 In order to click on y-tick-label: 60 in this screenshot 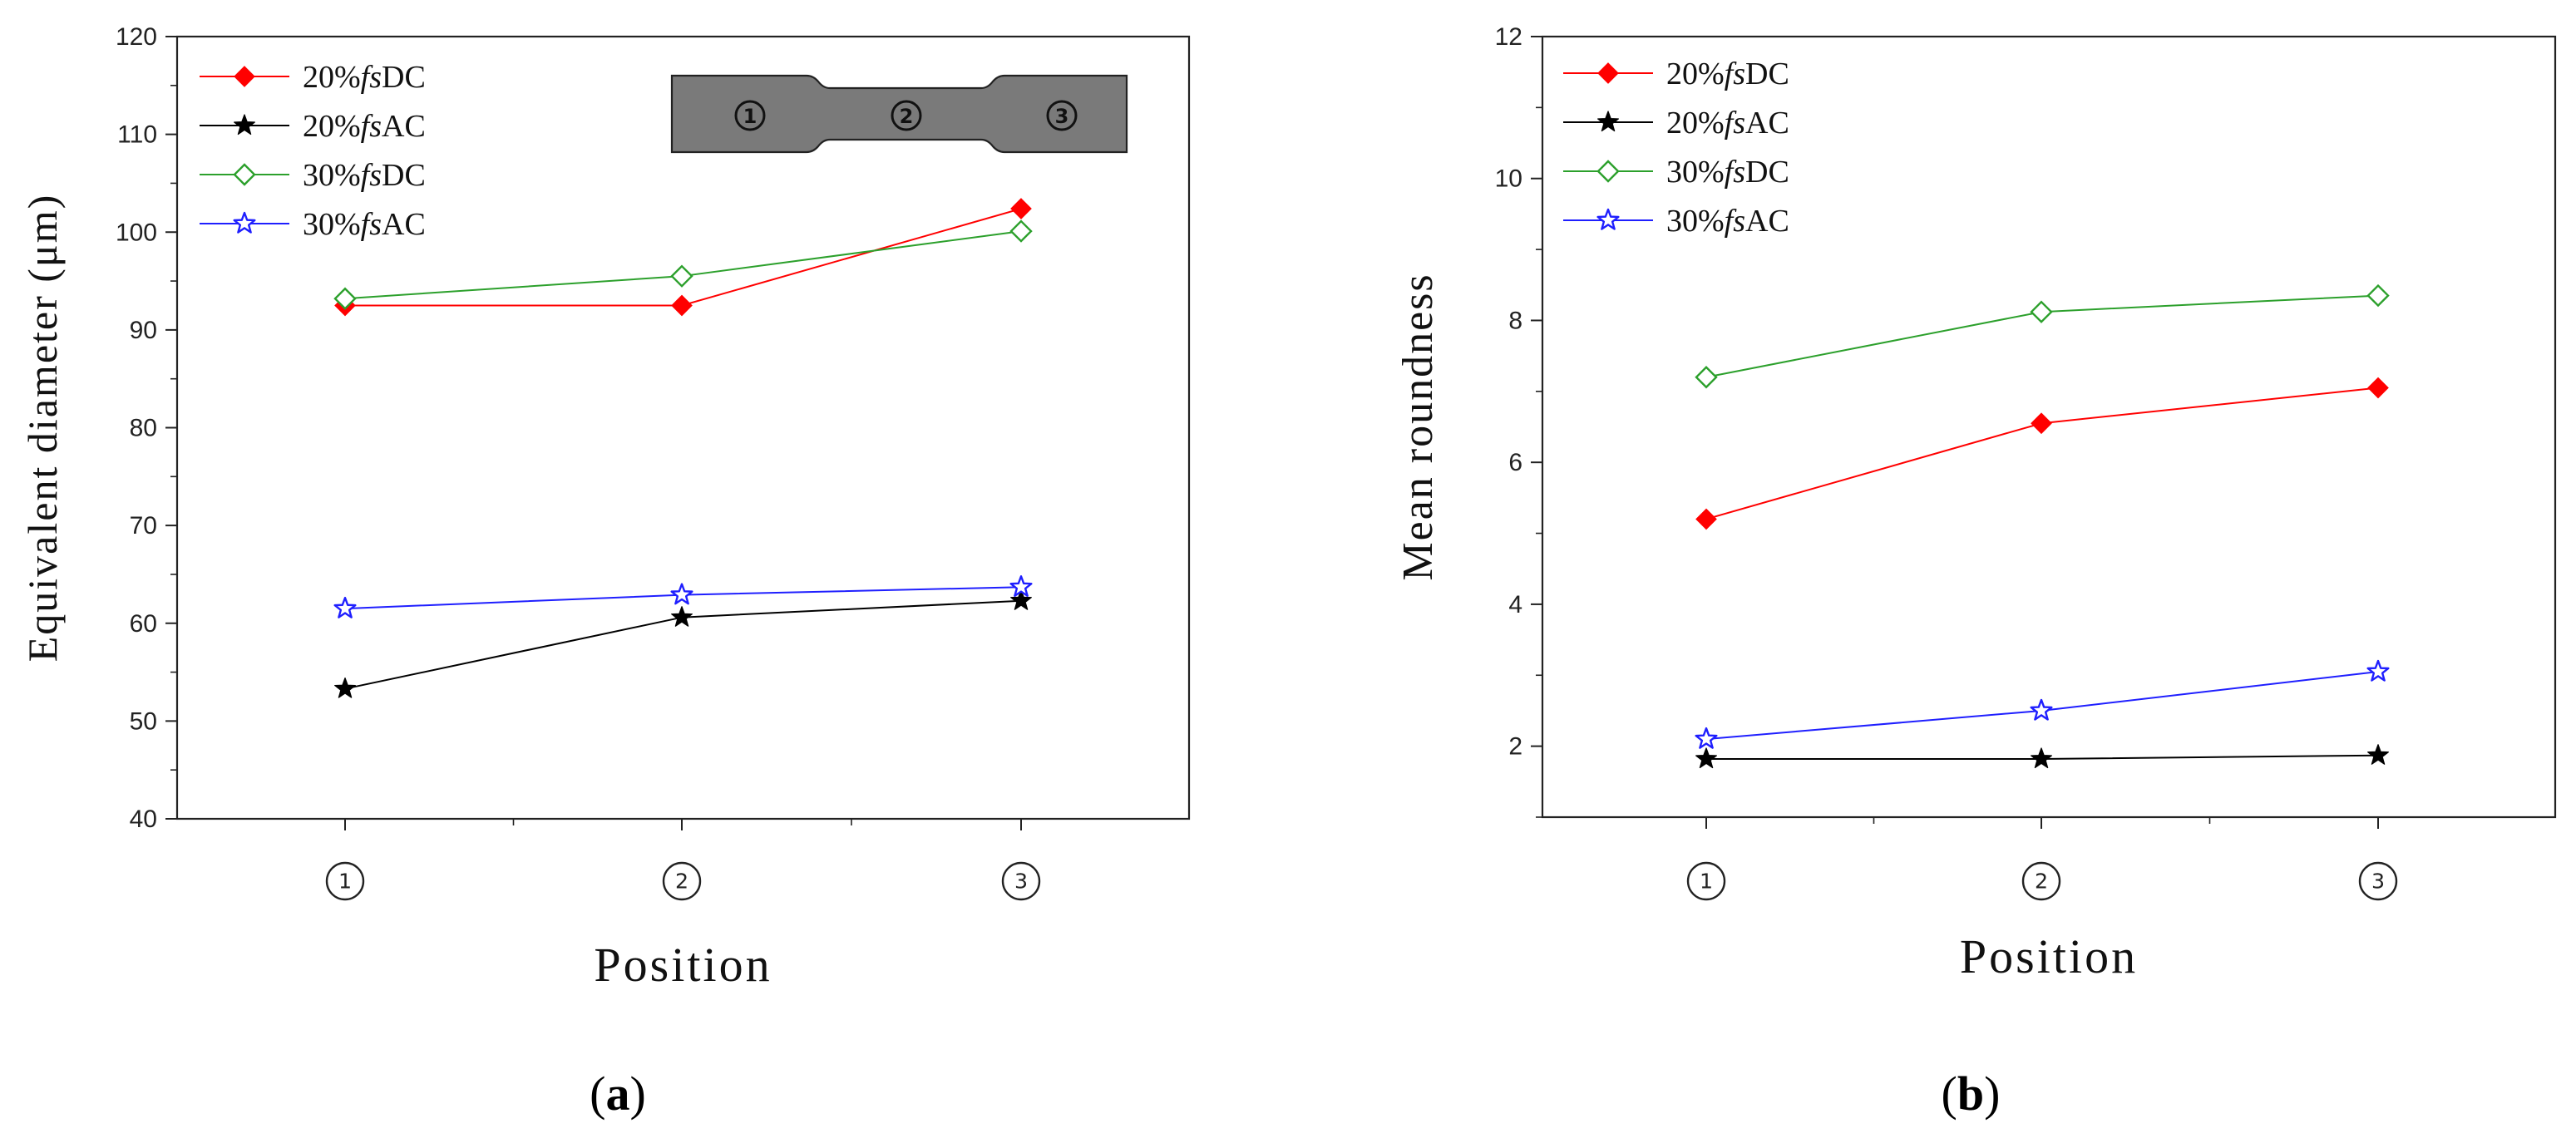, I will do `click(143, 624)`.